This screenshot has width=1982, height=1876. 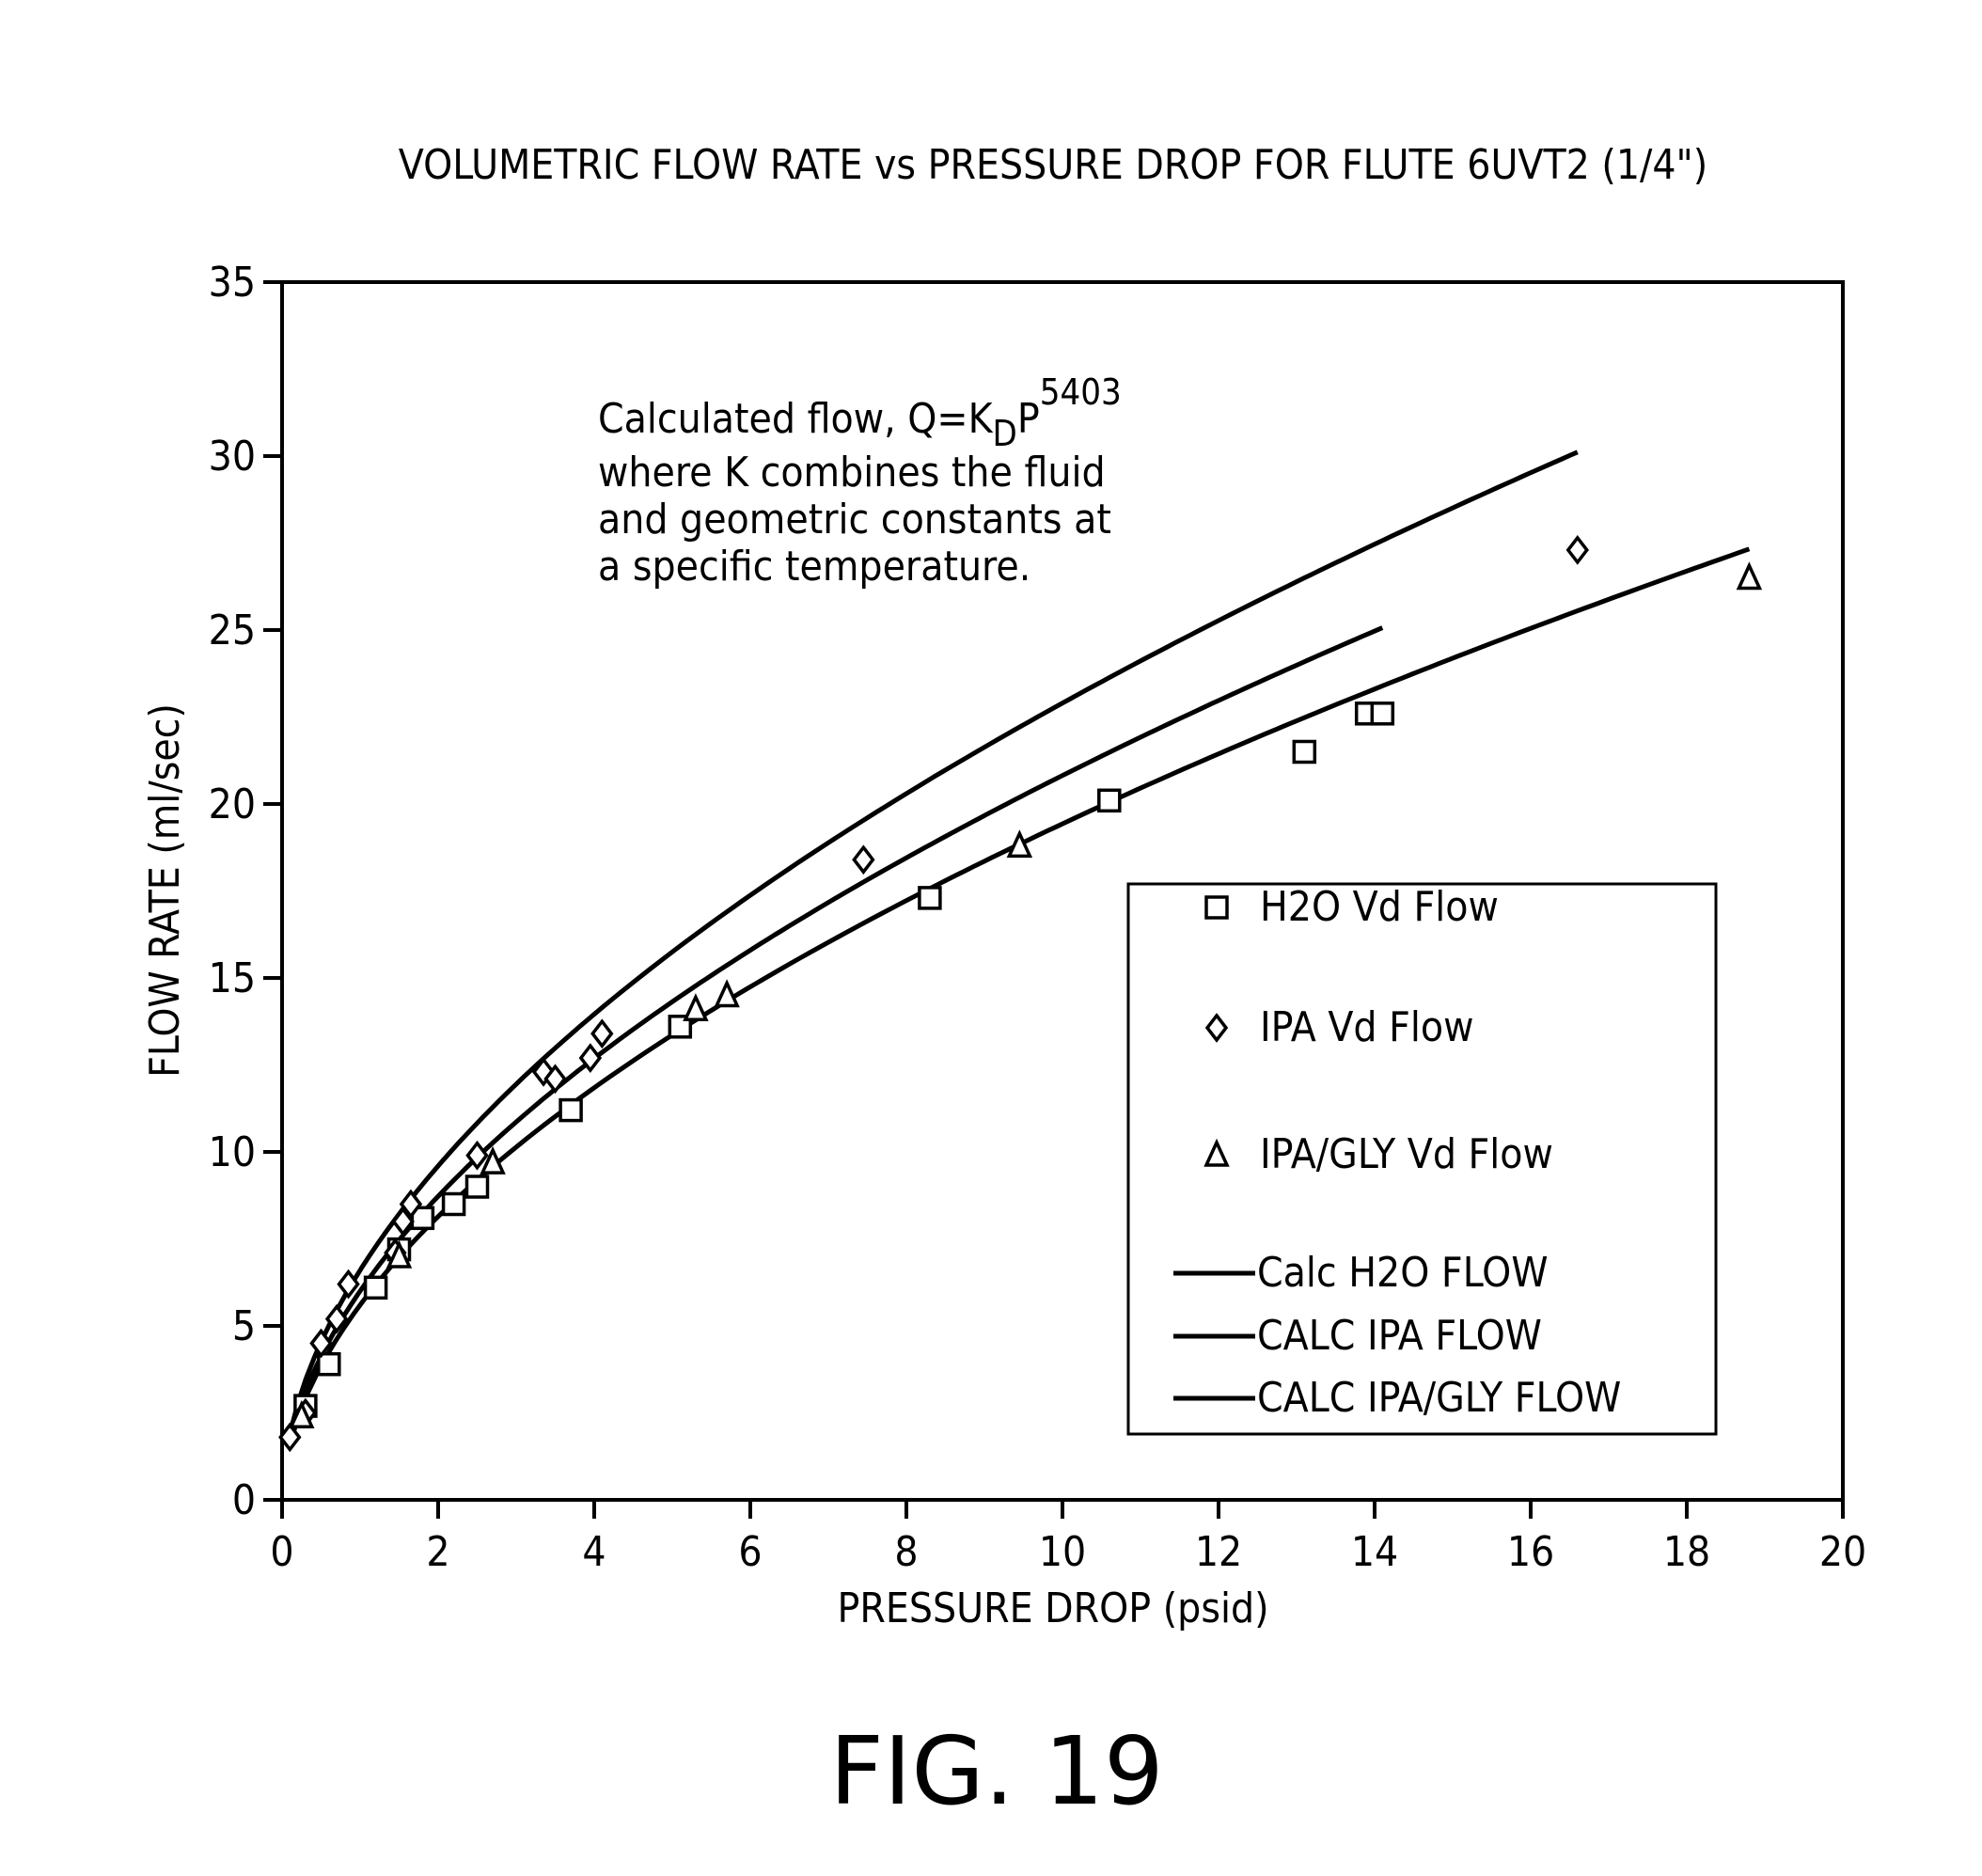 I want to click on x-tick-label-2: 4, so click(x=594, y=1552).